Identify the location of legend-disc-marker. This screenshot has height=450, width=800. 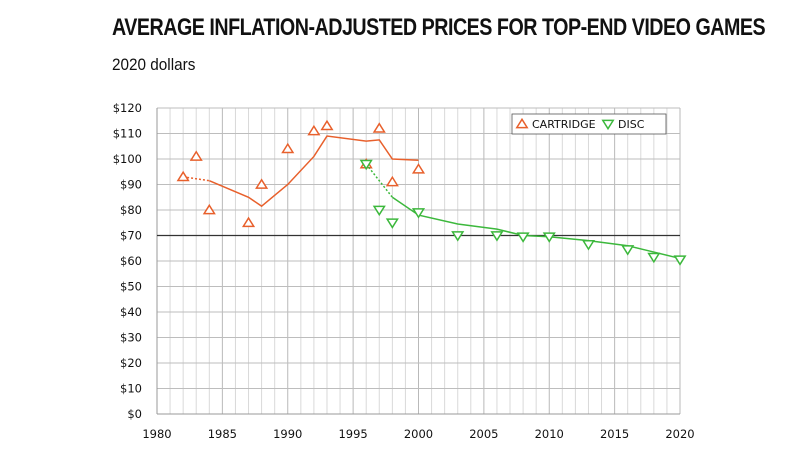
(608, 125).